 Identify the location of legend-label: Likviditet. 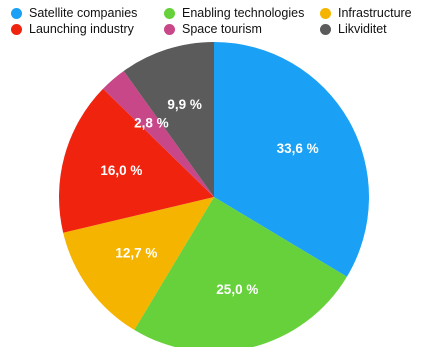
(362, 29).